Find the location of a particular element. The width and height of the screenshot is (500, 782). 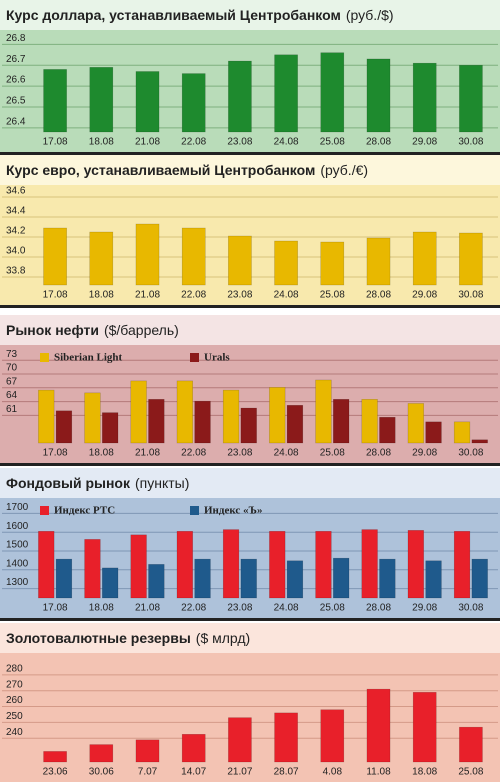

y-tick-label: 26.8 is located at coordinates (16, 38).